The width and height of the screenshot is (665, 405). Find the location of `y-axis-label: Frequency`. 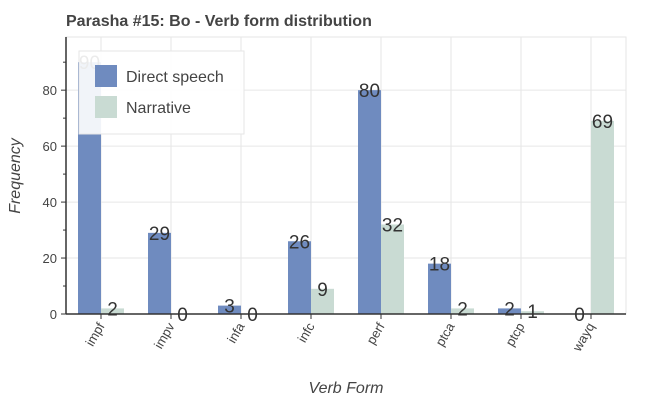

y-axis-label: Frequency is located at coordinates (15, 175).